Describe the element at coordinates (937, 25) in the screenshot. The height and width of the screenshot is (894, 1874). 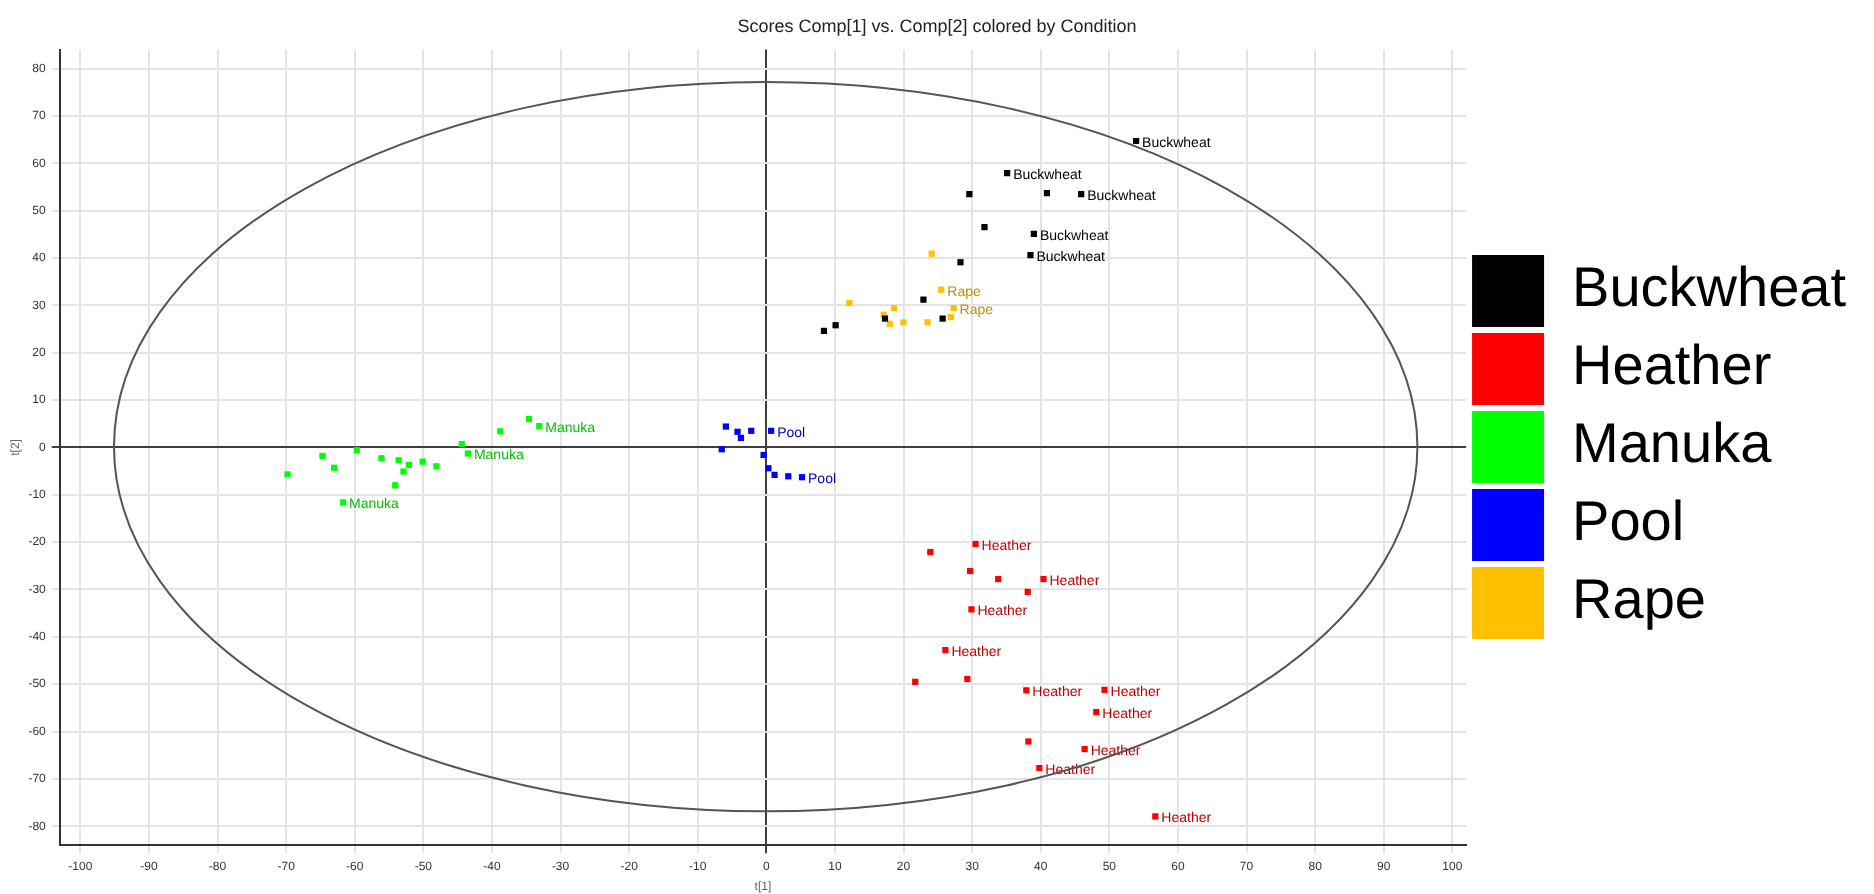
I see `chart-title: Scores Comp[1] vs. Comp[2] colored by Condition` at that location.